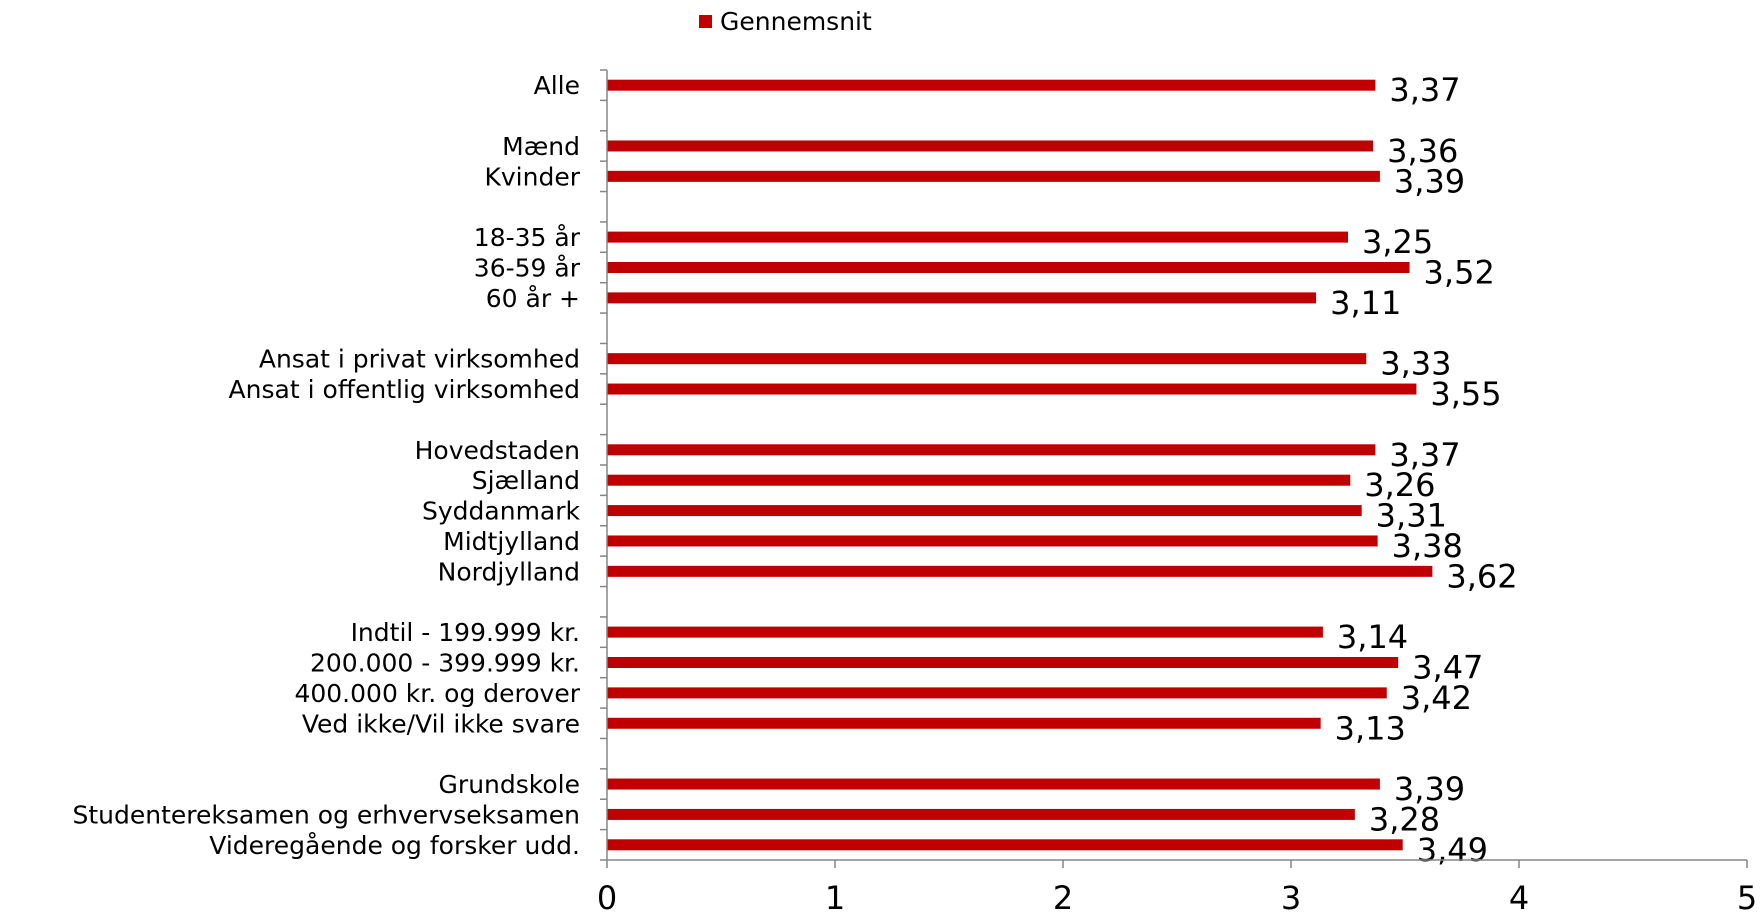  Describe the element at coordinates (526, 480) in the screenshot. I see `category-label: Sjælland` at that location.